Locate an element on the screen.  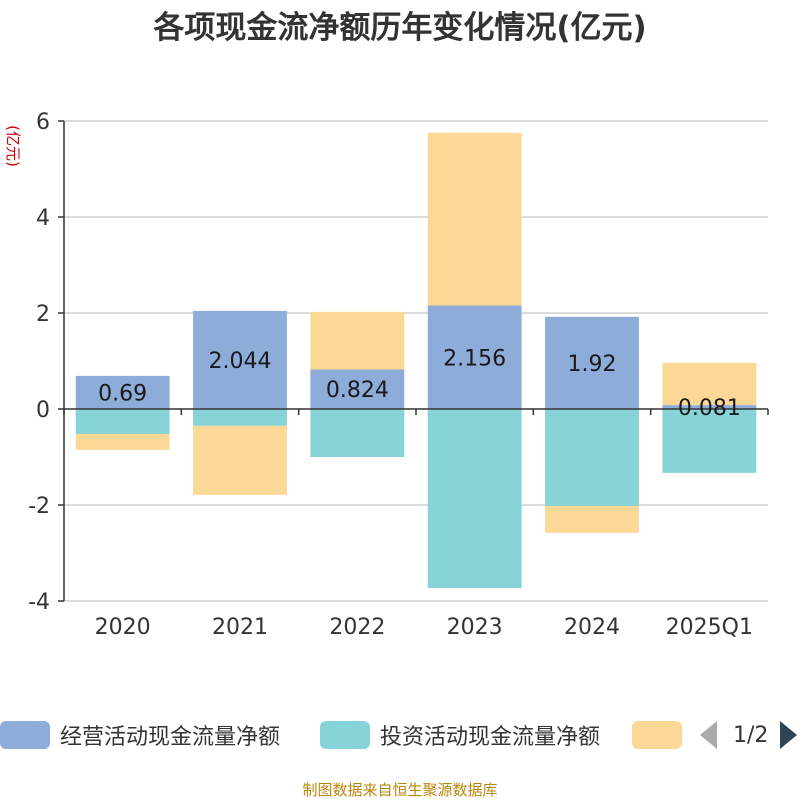
legend-label-investing: 投资活动现金流量净额 is located at coordinates (490, 737).